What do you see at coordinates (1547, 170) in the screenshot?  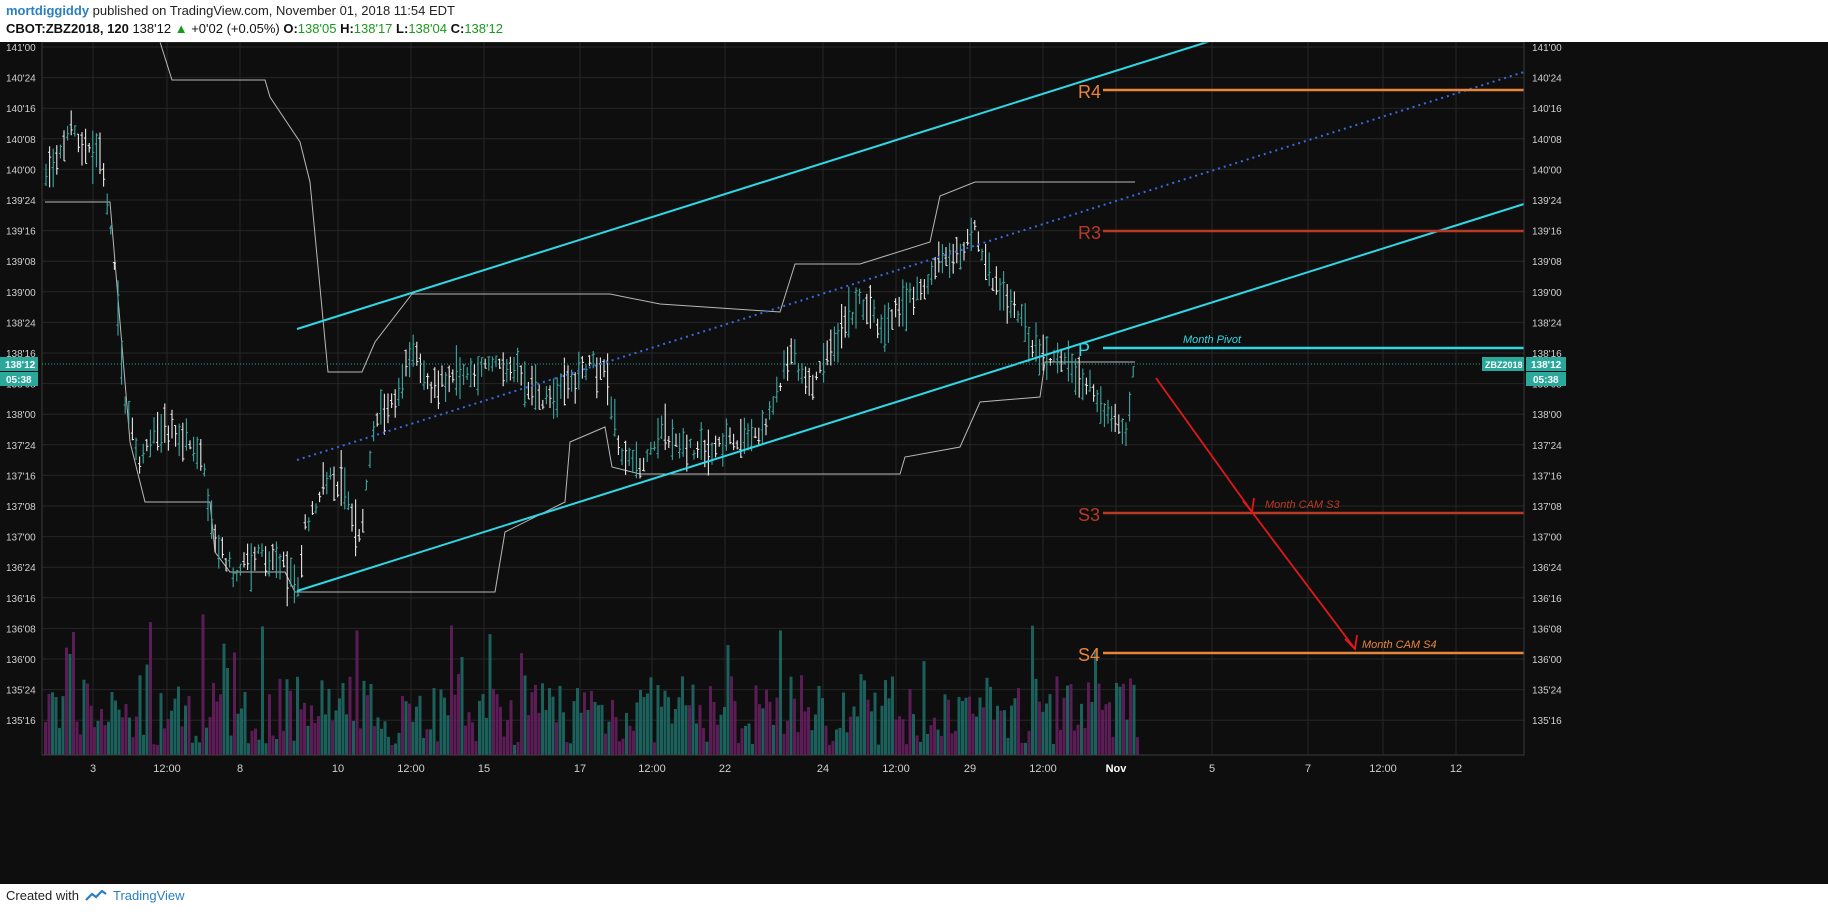 I see `y-tick-label-right: 140'00` at bounding box center [1547, 170].